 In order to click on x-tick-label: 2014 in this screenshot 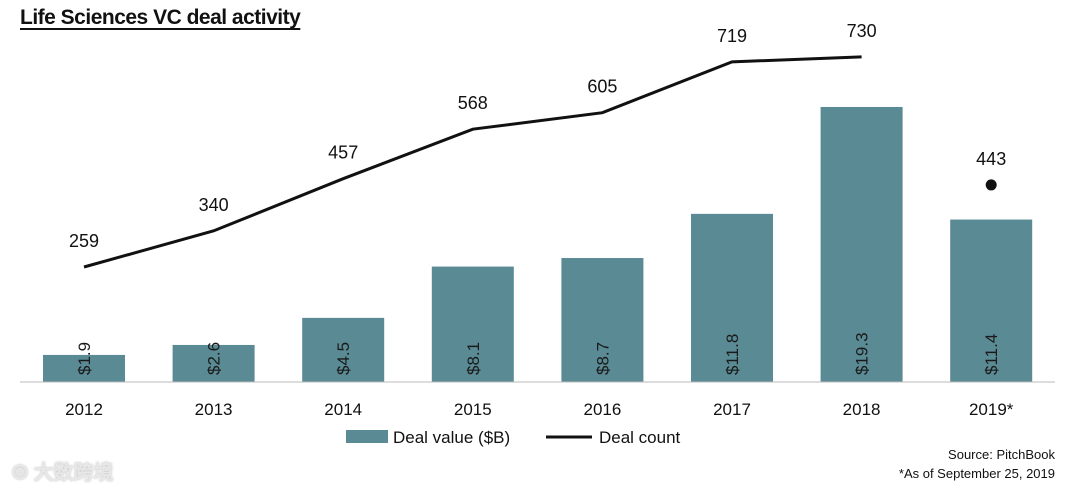, I will do `click(343, 409)`.